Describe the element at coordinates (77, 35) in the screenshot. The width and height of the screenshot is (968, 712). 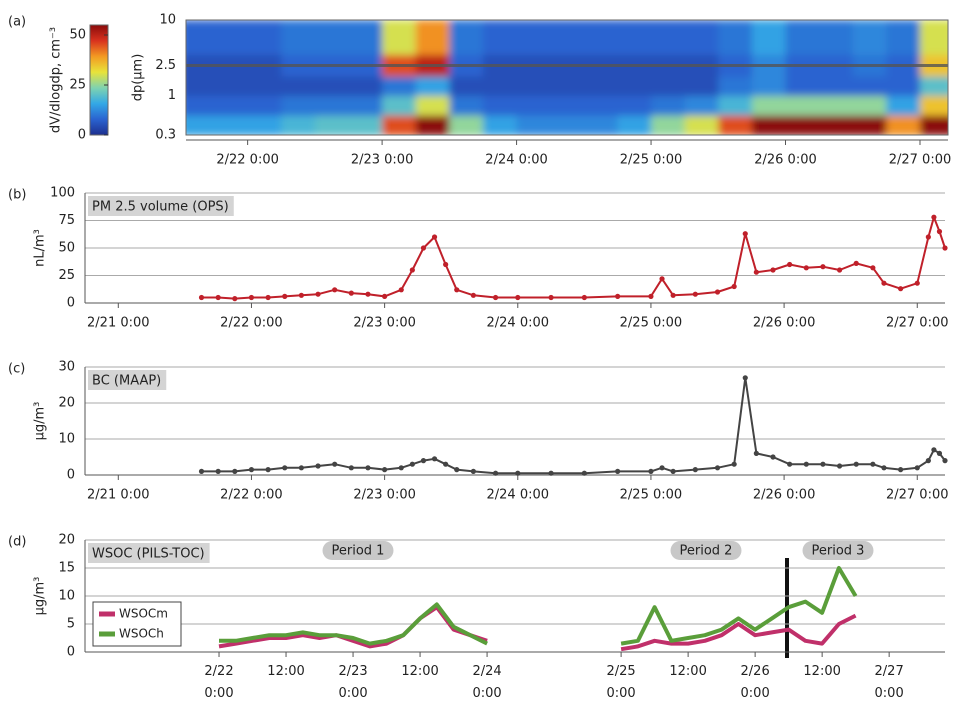
I see `colorbar-tick-label: 50` at that location.